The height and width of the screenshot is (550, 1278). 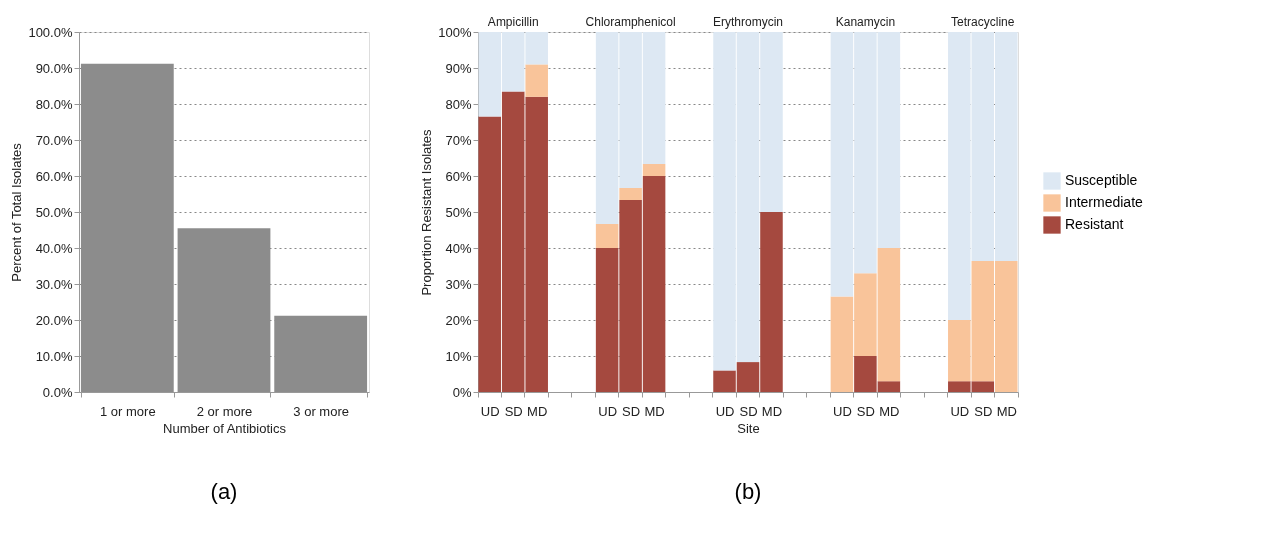 What do you see at coordinates (1094, 224) in the screenshot?
I see `legend-label: Resistant` at bounding box center [1094, 224].